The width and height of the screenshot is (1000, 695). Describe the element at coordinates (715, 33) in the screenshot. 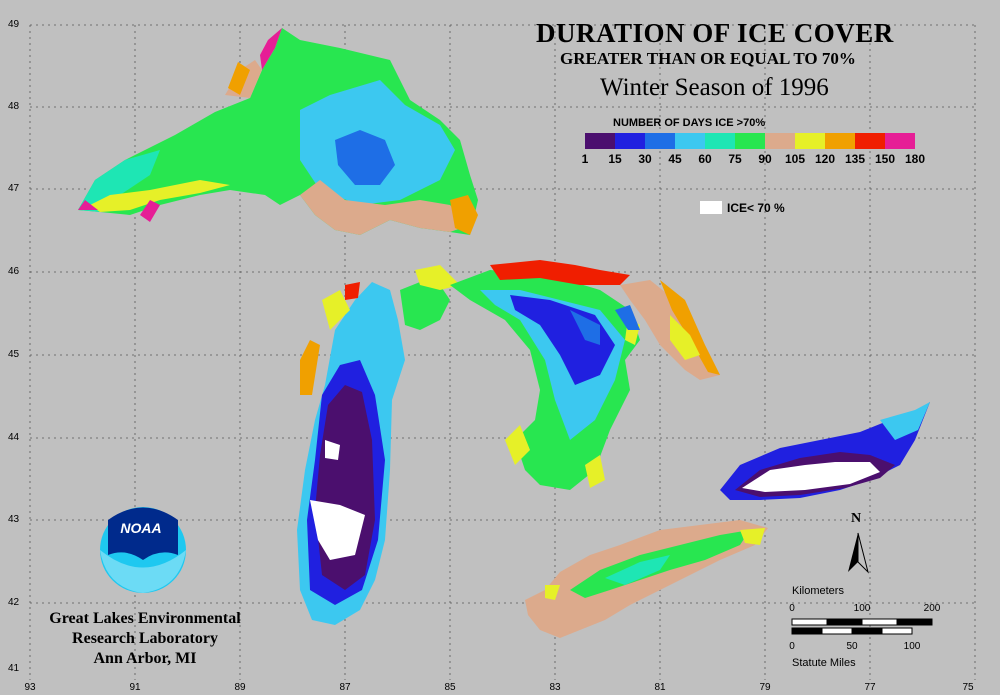

I see `title-main: DURATION OF ICE COVER` at that location.